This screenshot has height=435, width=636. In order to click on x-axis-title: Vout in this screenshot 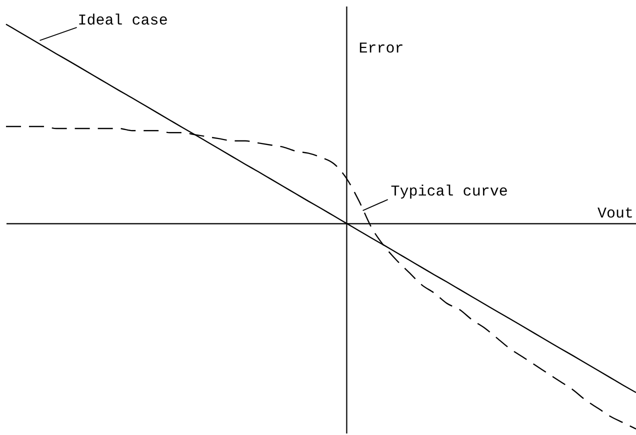, I will do `click(615, 214)`.